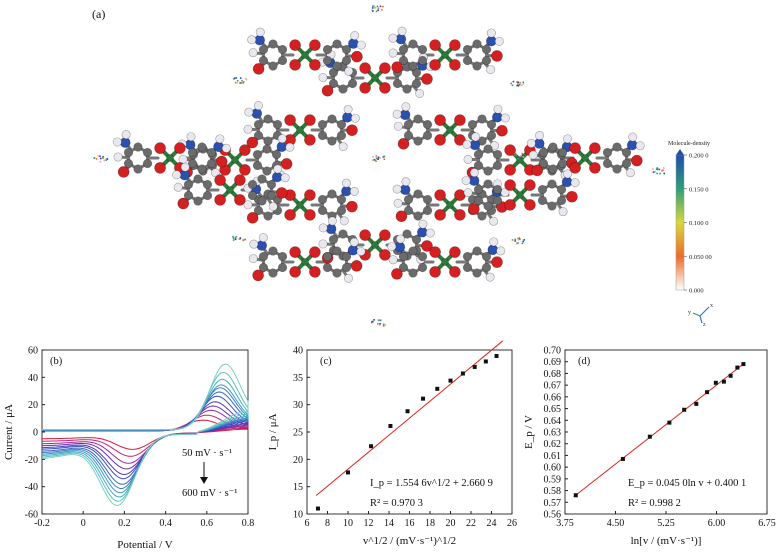 This screenshot has width=779, height=555. I want to click on x-tick-label: 6, so click(307, 523).